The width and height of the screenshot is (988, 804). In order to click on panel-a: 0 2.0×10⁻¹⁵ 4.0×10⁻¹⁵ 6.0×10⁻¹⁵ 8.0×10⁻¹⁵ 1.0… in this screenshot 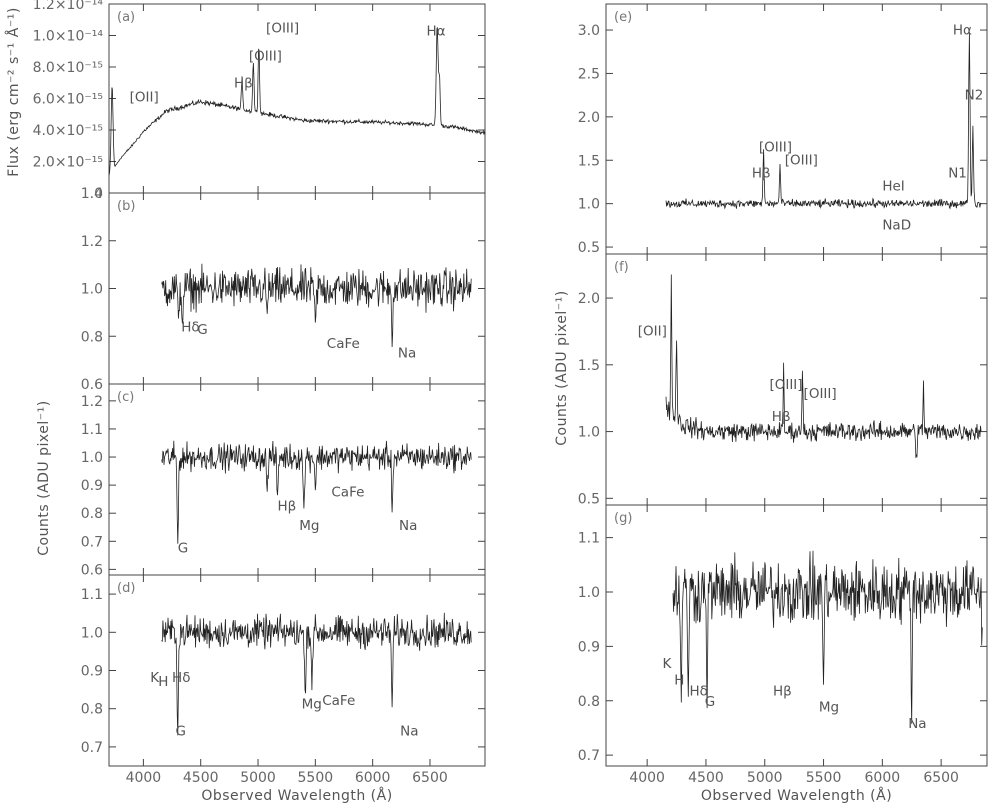, I will do `click(259, 101)`.